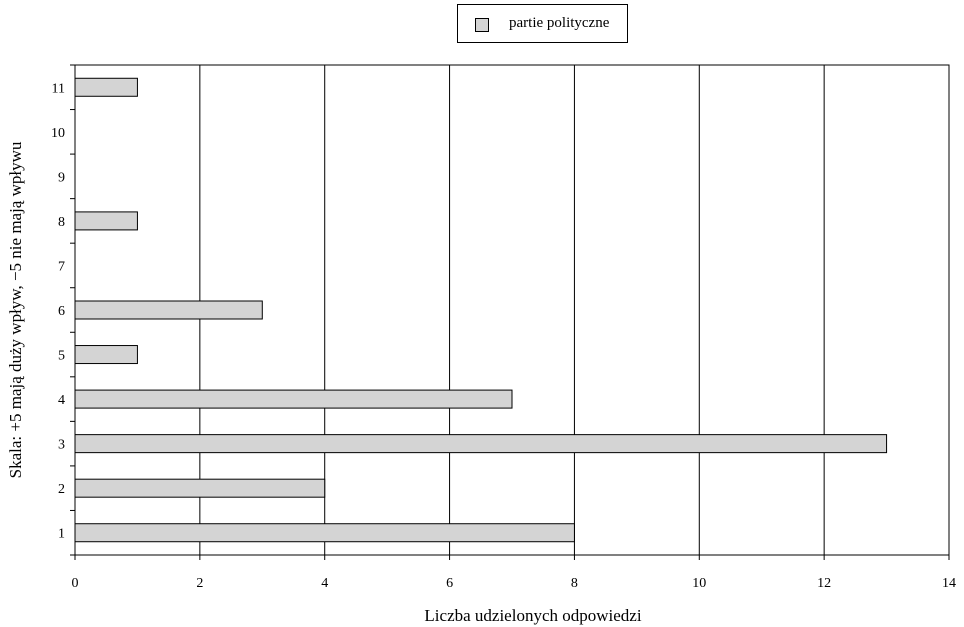 The height and width of the screenshot is (627, 964). Describe the element at coordinates (61, 222) in the screenshot. I see `y-tick-label: 8` at that location.